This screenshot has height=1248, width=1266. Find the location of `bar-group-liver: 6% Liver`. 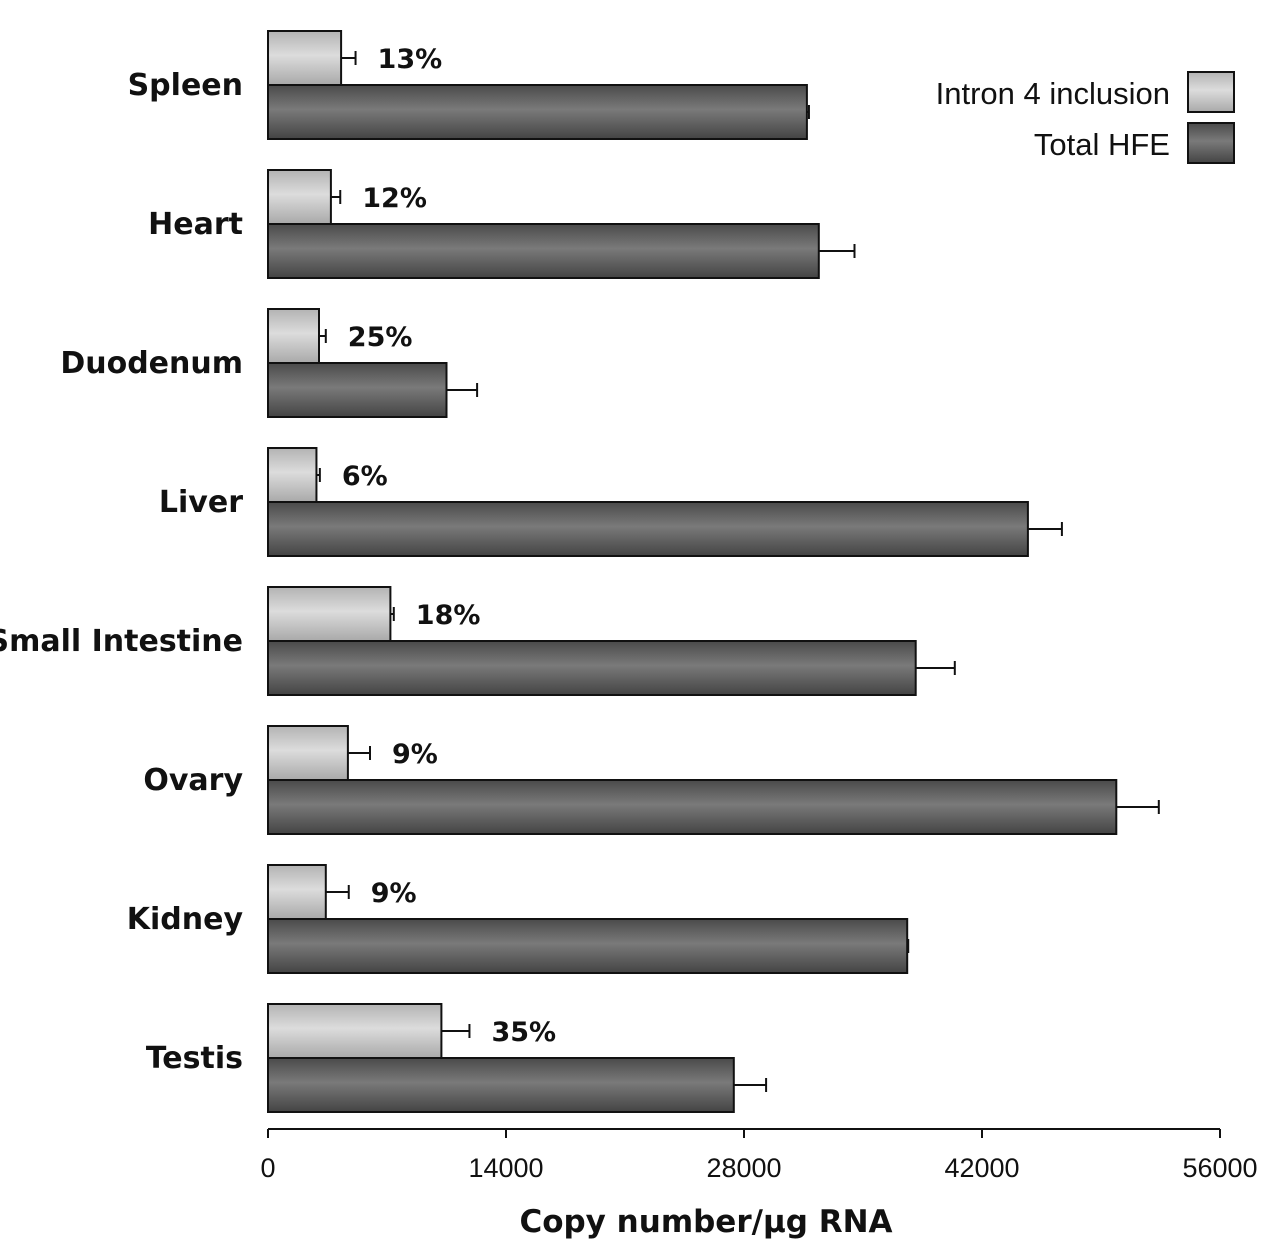

bar-group-liver: 6% Liver is located at coordinates (611, 502).